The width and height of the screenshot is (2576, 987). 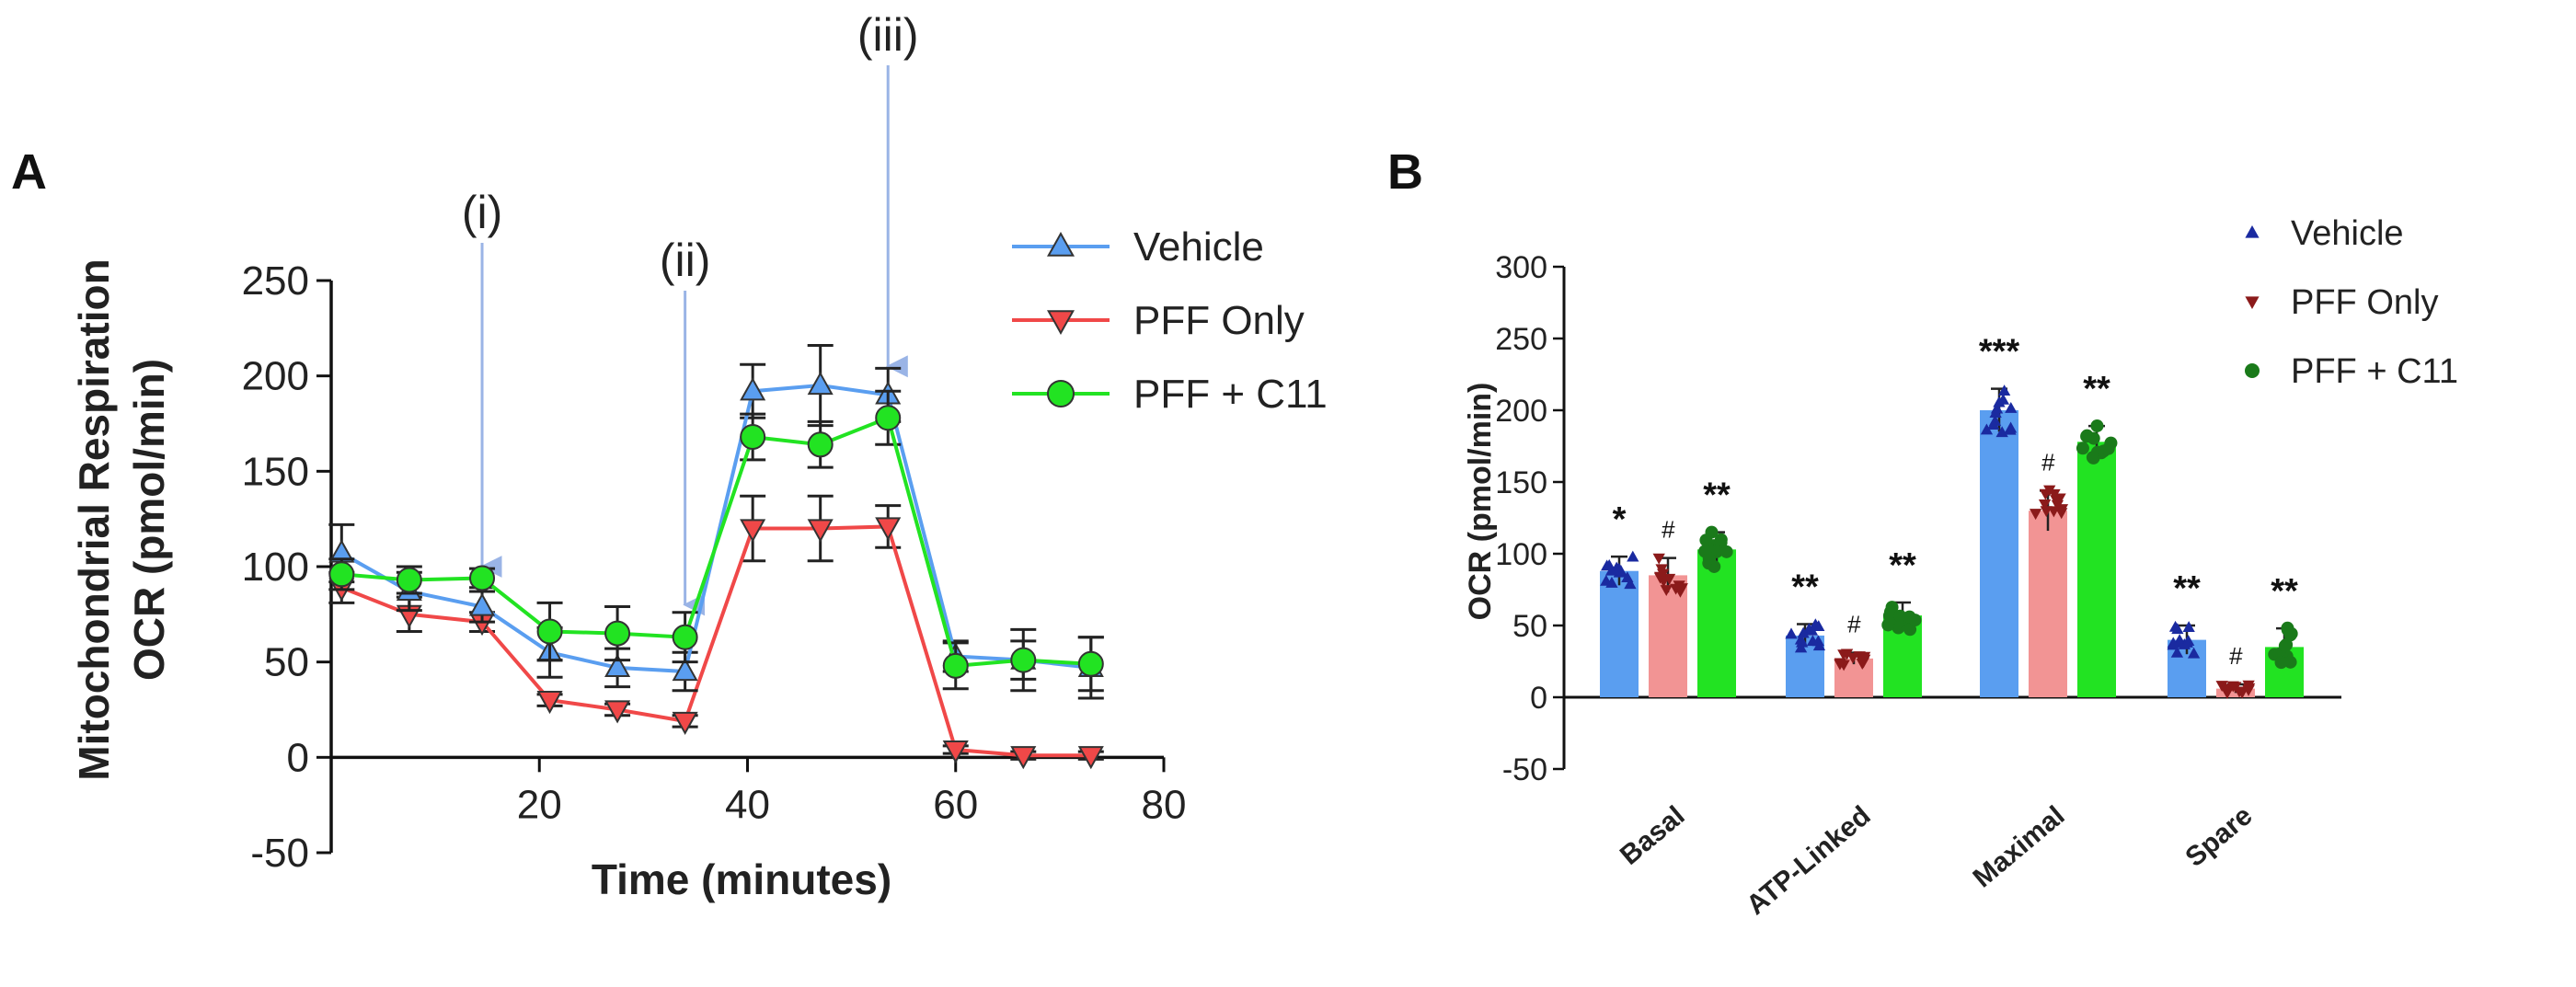 What do you see at coordinates (715, 641) in the screenshot?
I see `series-line` at bounding box center [715, 641].